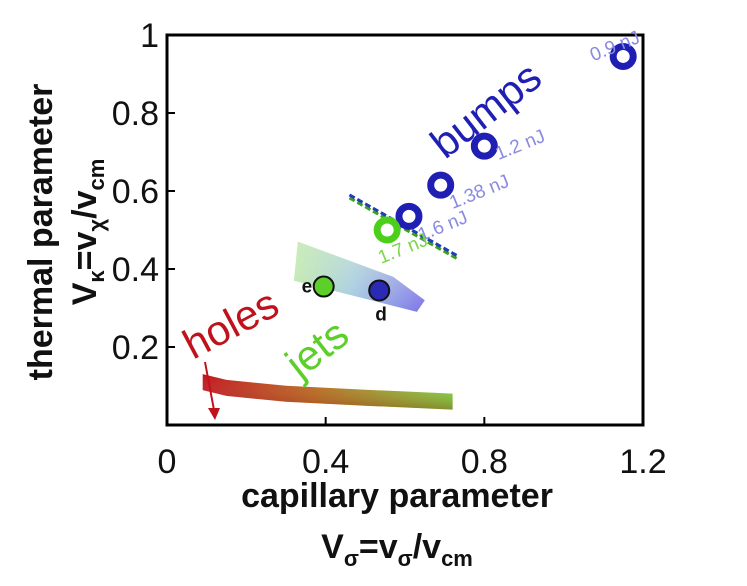 Image resolution: width=747 pixels, height=586 pixels. Describe the element at coordinates (149, 36) in the screenshot. I see `y-tick-label: 1` at that location.